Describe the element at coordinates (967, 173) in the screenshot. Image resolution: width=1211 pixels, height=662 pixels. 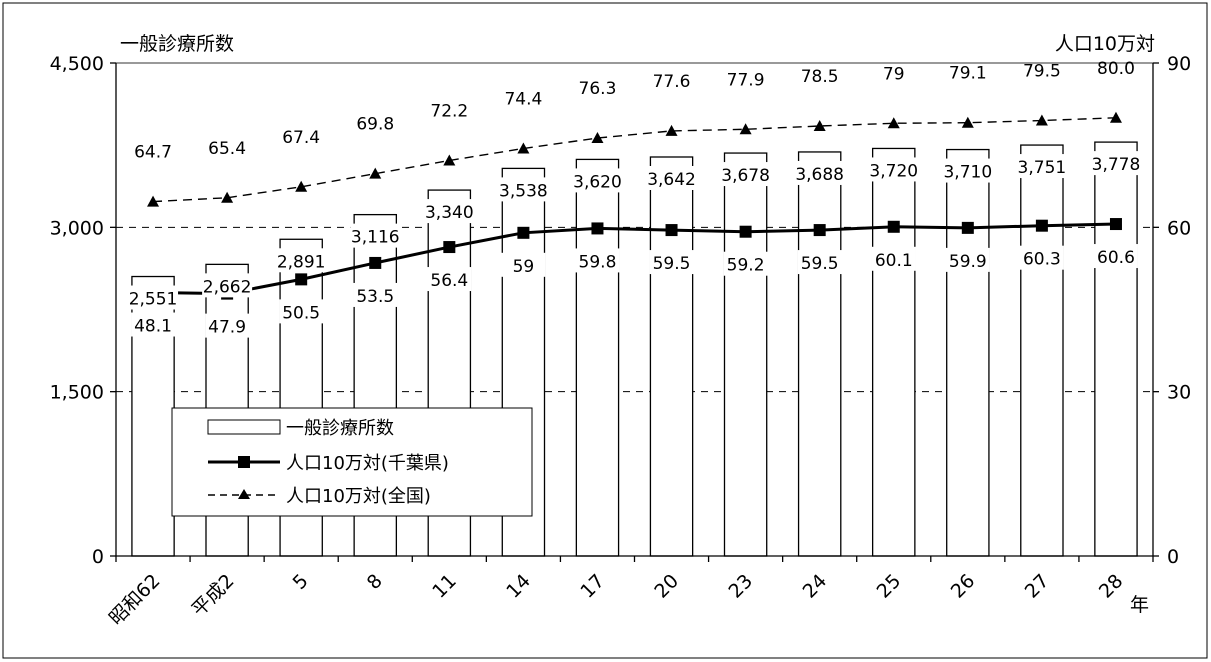
I see `data-label-clinics: 3,710` at that location.